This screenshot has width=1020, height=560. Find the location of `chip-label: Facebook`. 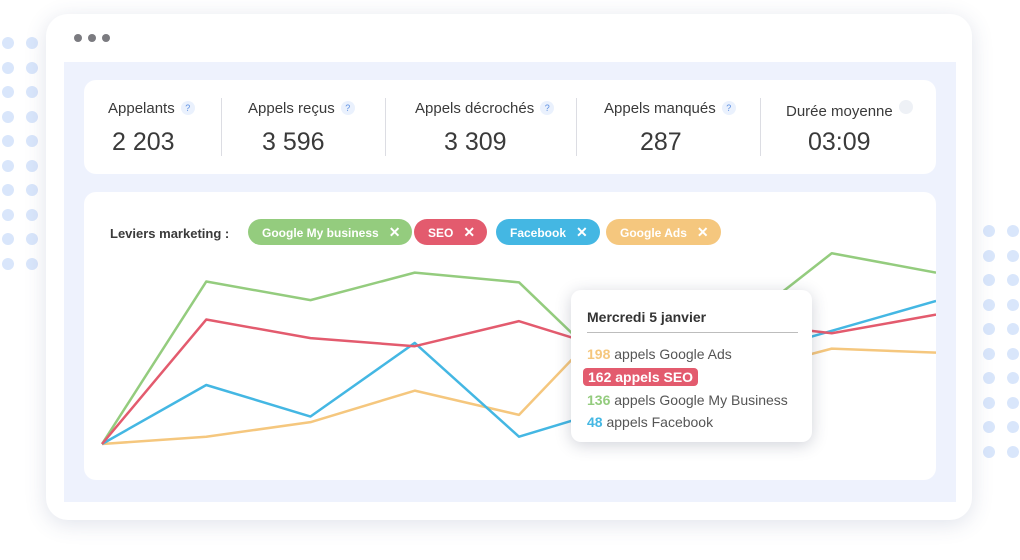

chip-label: Facebook is located at coordinates (538, 233).